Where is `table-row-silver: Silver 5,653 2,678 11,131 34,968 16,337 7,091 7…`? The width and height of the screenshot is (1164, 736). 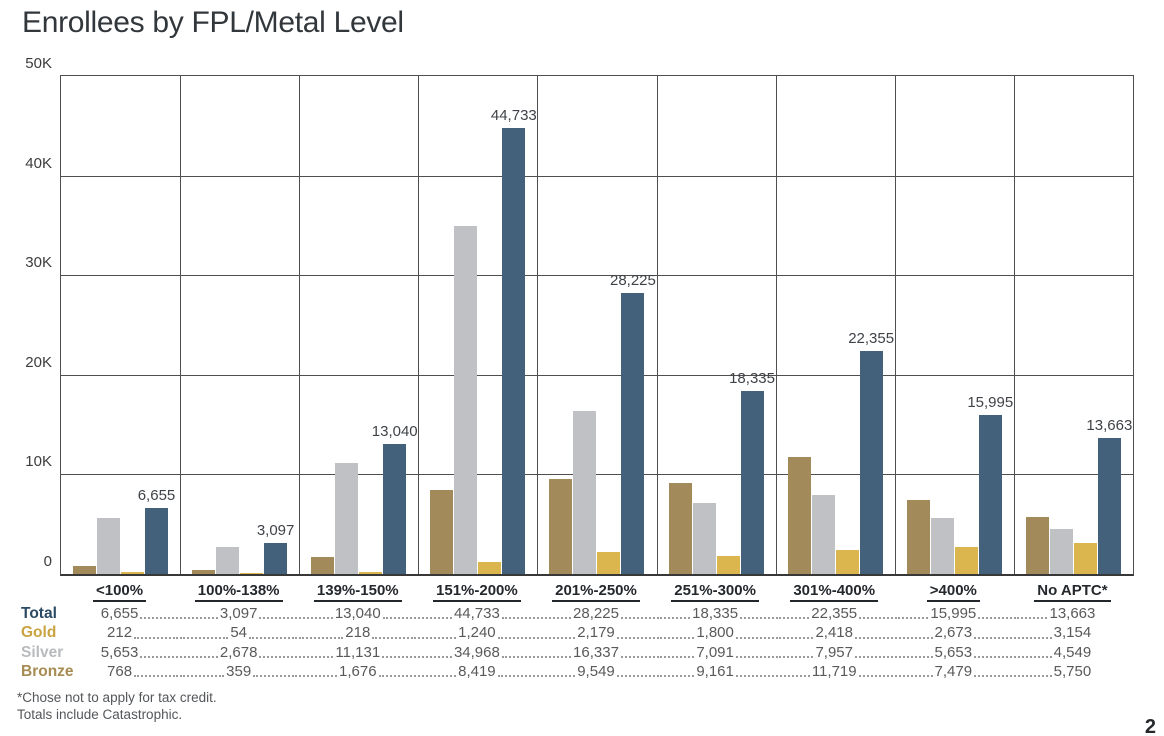
table-row-silver: Silver 5,653 2,678 11,131 34,968 16,337 7,091 7… is located at coordinates (582, 652).